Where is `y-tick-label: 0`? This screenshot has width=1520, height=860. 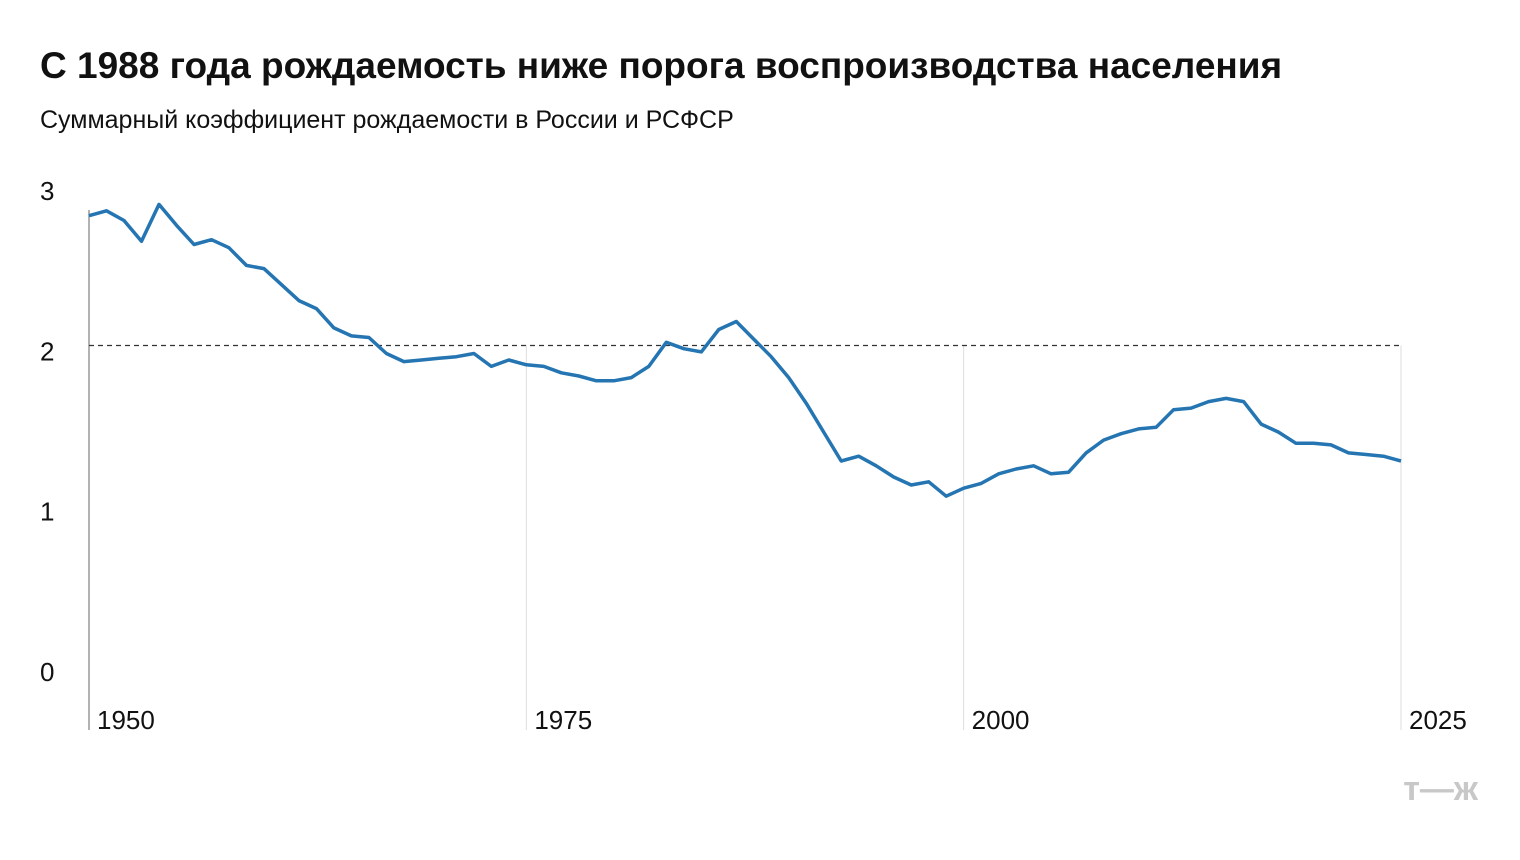
y-tick-label: 0 is located at coordinates (47, 672).